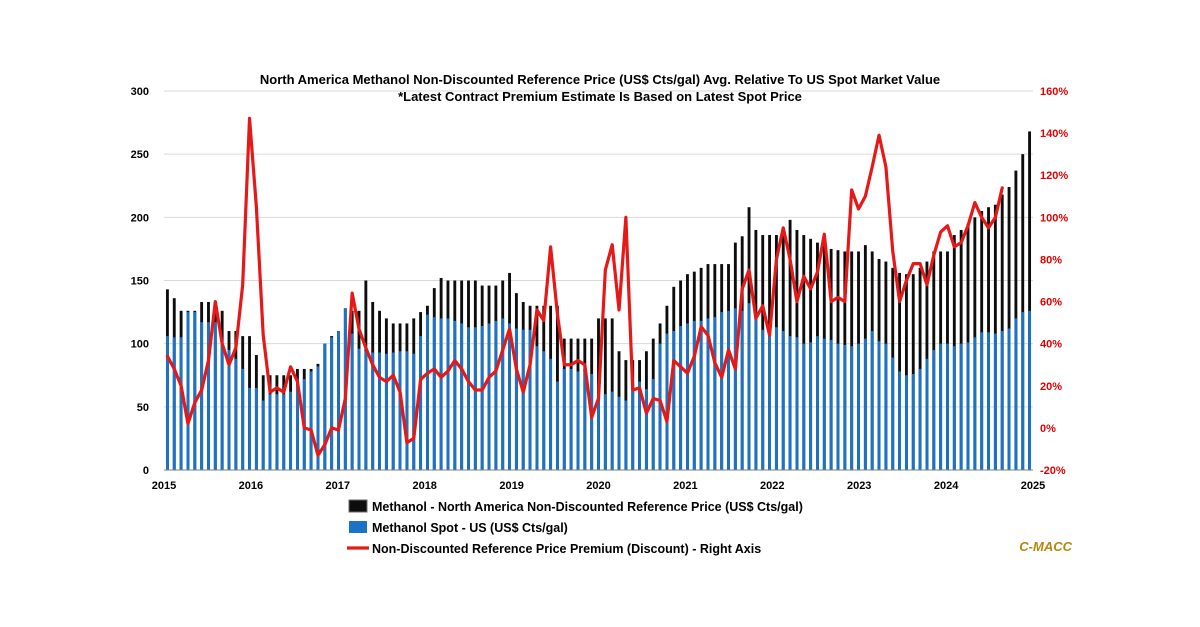 The width and height of the screenshot is (1200, 627). I want to click on right-tick-label: 0%, so click(1048, 429).